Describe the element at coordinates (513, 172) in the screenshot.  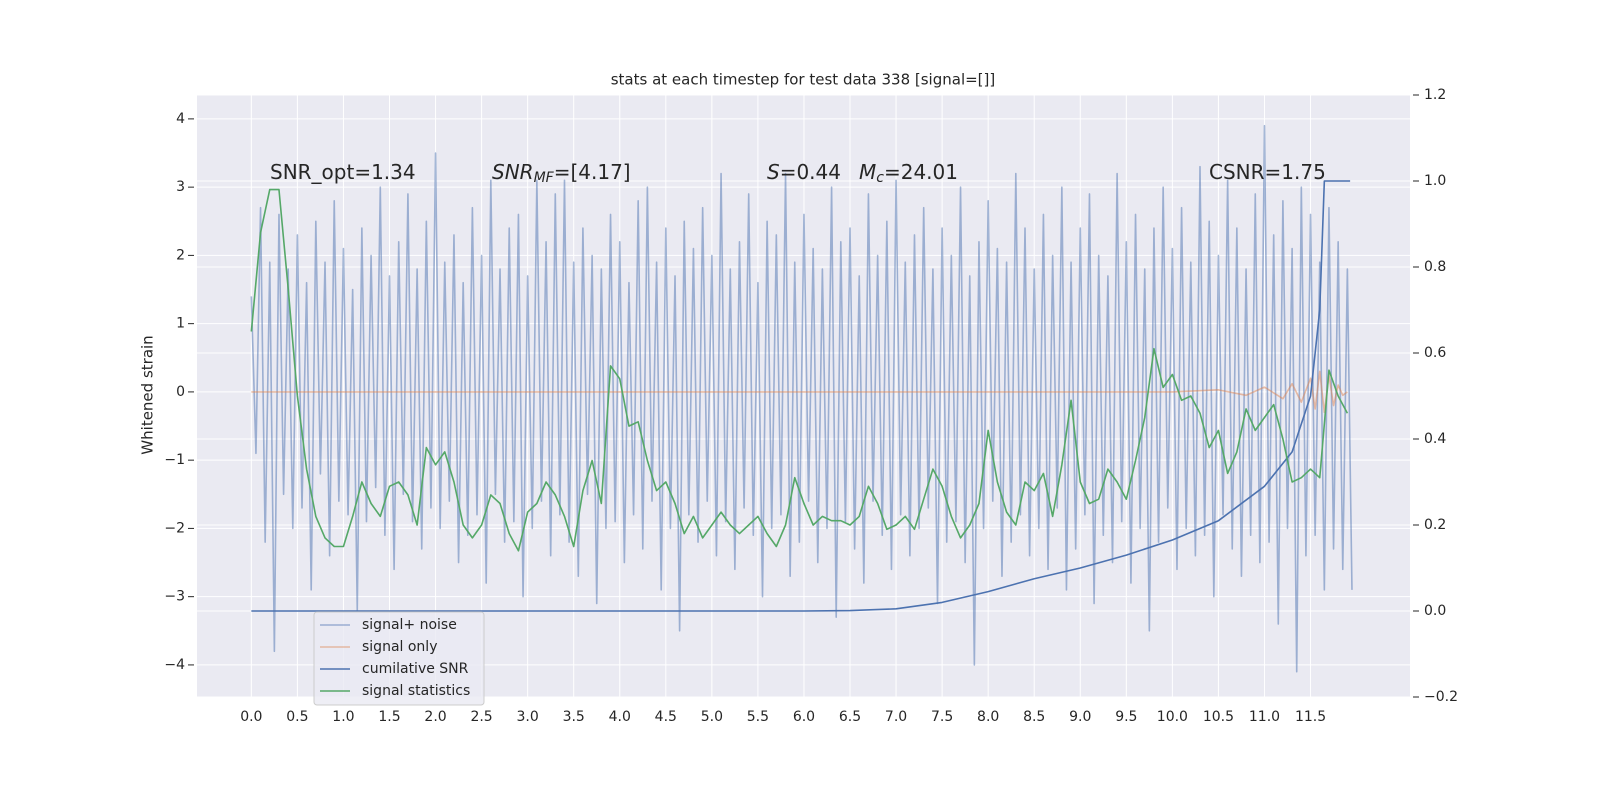
I see `annotation-base: SNR` at that location.